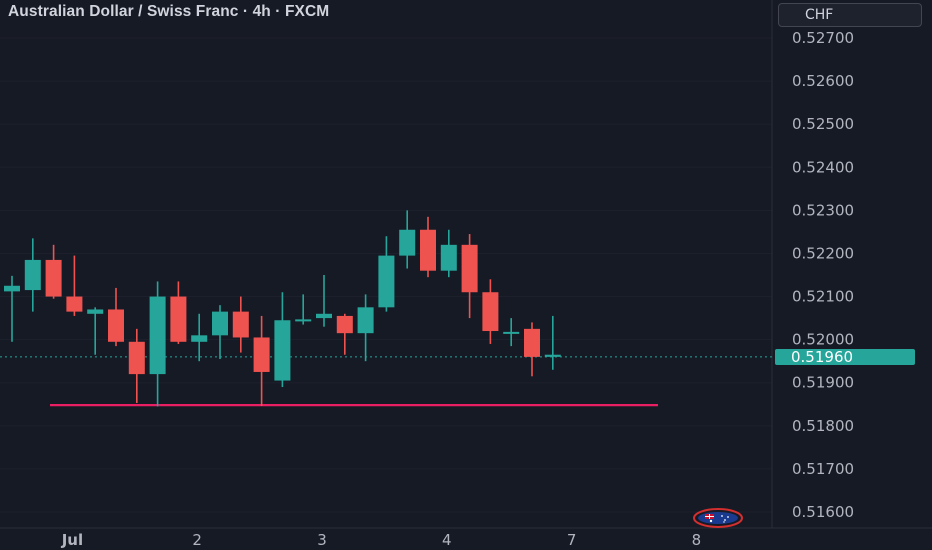  What do you see at coordinates (322, 540) in the screenshot?
I see `x-tick-label: 3` at bounding box center [322, 540].